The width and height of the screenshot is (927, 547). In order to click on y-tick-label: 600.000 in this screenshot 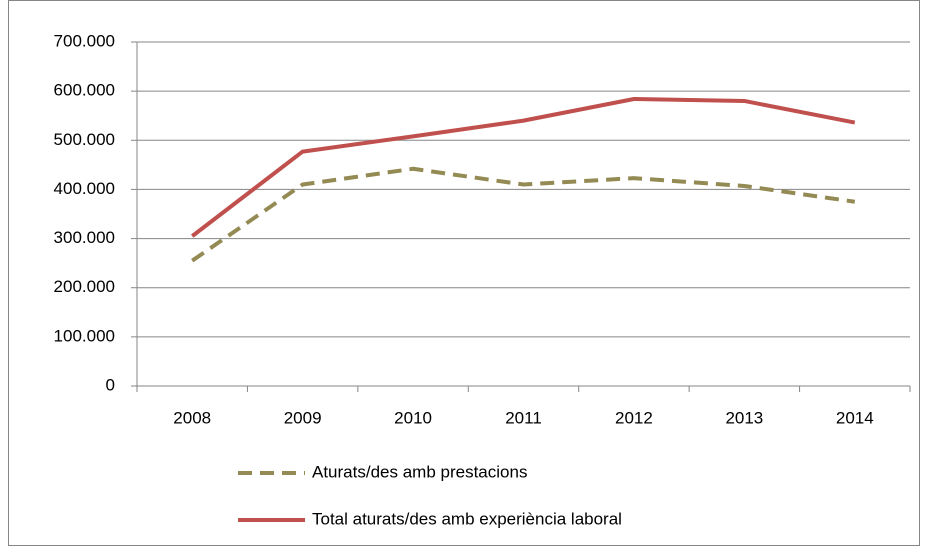, I will do `click(84, 90)`.